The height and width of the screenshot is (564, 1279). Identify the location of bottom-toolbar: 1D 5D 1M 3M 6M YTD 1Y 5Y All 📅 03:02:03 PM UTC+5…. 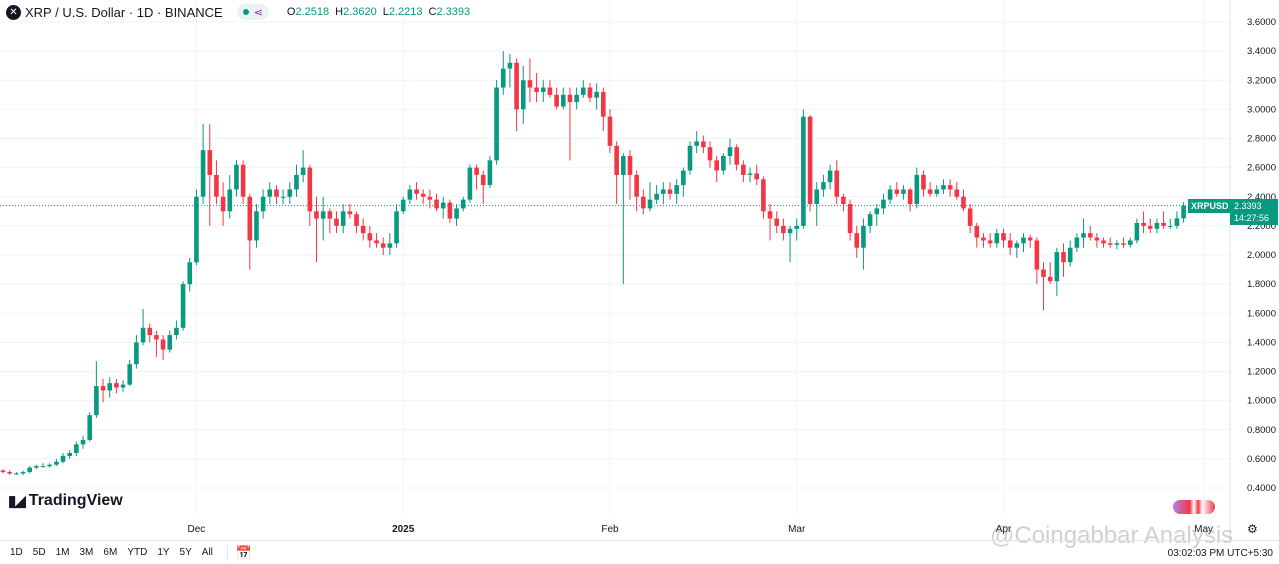
(639, 552).